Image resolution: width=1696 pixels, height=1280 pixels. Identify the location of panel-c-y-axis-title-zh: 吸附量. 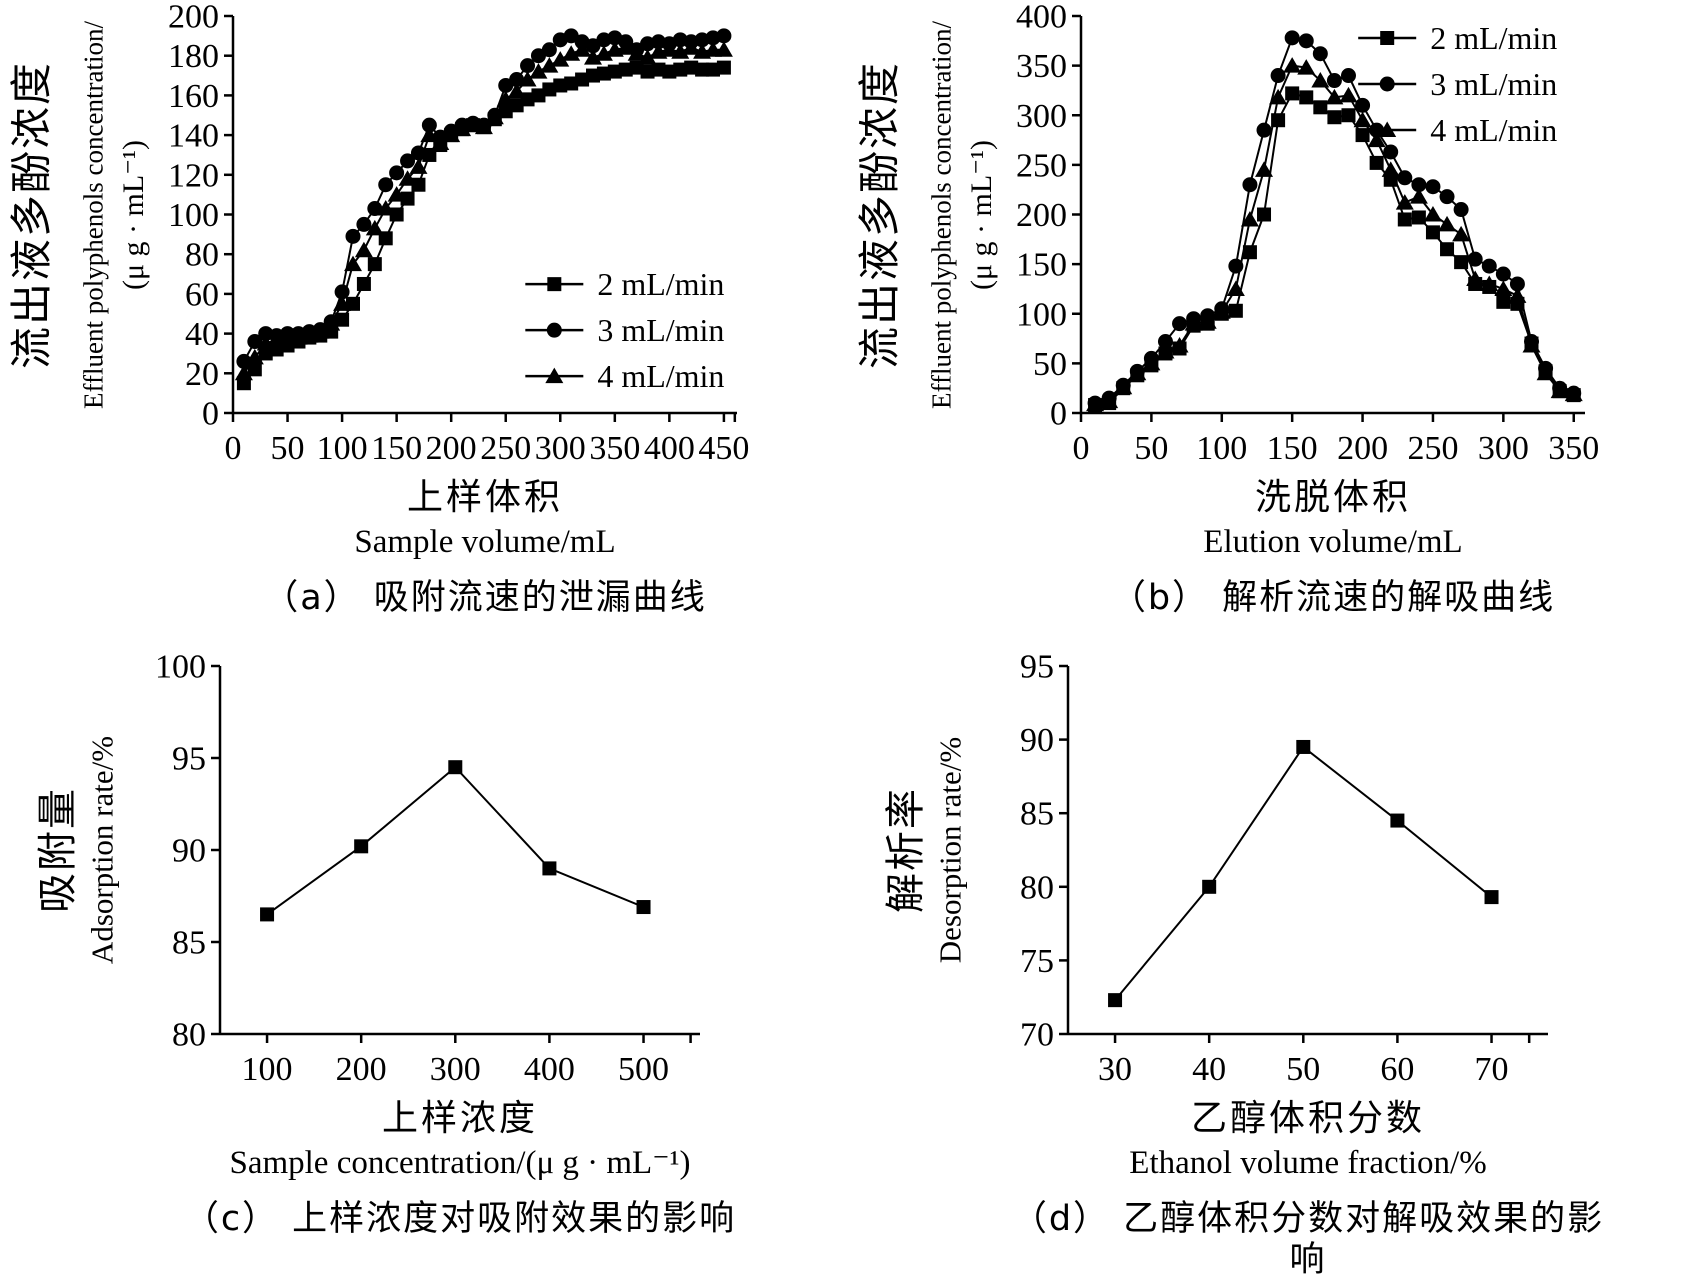
(58, 850).